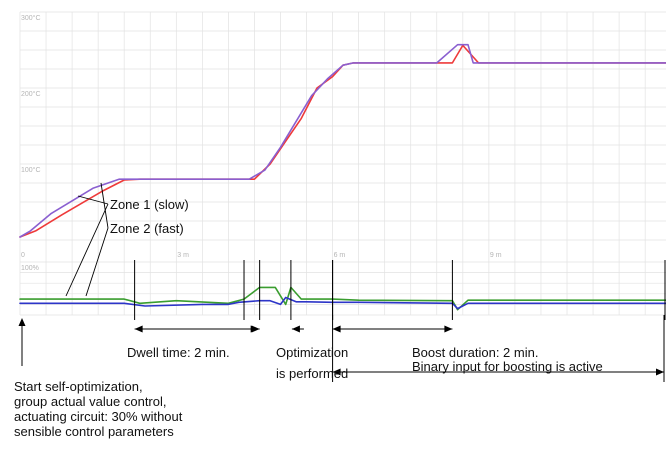 Image resolution: width=666 pixels, height=457 pixels. I want to click on series-actuating-green, so click(342, 298).